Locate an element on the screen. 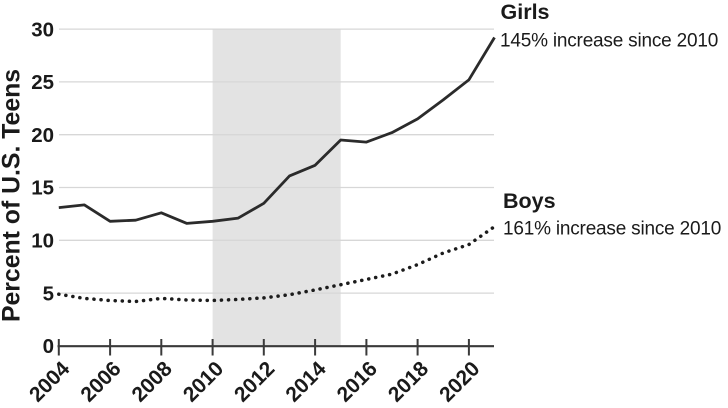 This screenshot has height=408, width=728. svg-text: Girls is located at coordinates (525, 12).